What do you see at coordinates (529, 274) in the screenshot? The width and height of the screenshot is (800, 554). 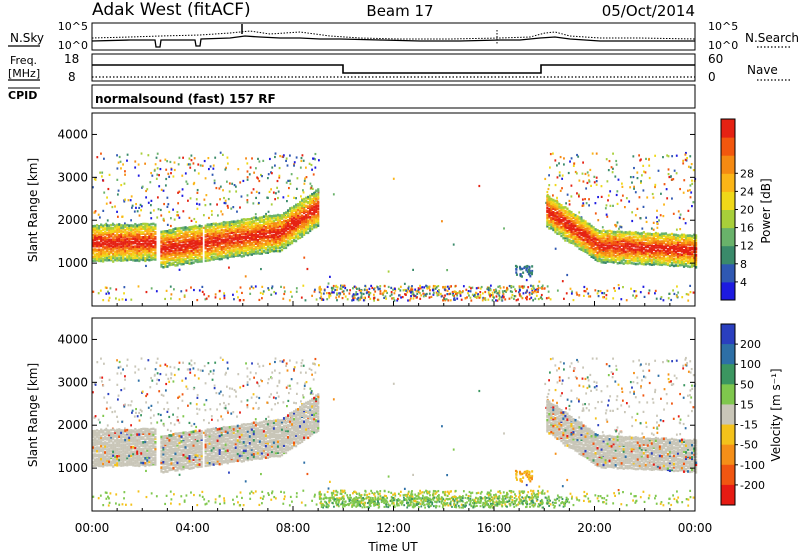 I see `power-feature-cell` at bounding box center [529, 274].